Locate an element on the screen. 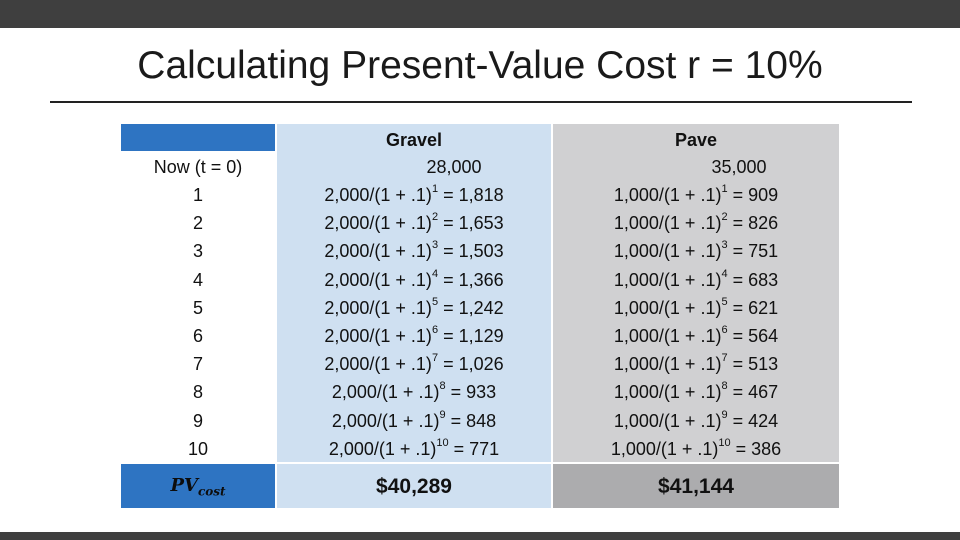  gravel-total-cell: $40,289 is located at coordinates (414, 486).